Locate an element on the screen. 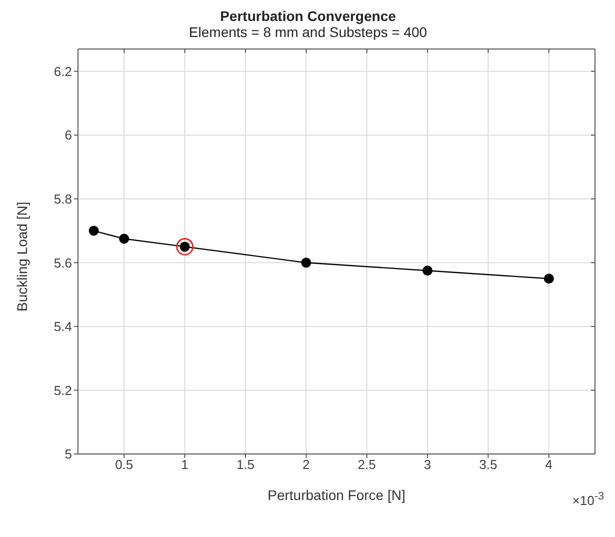 This screenshot has width=615, height=537. y-tick-label: 5.8 is located at coordinates (63, 198).